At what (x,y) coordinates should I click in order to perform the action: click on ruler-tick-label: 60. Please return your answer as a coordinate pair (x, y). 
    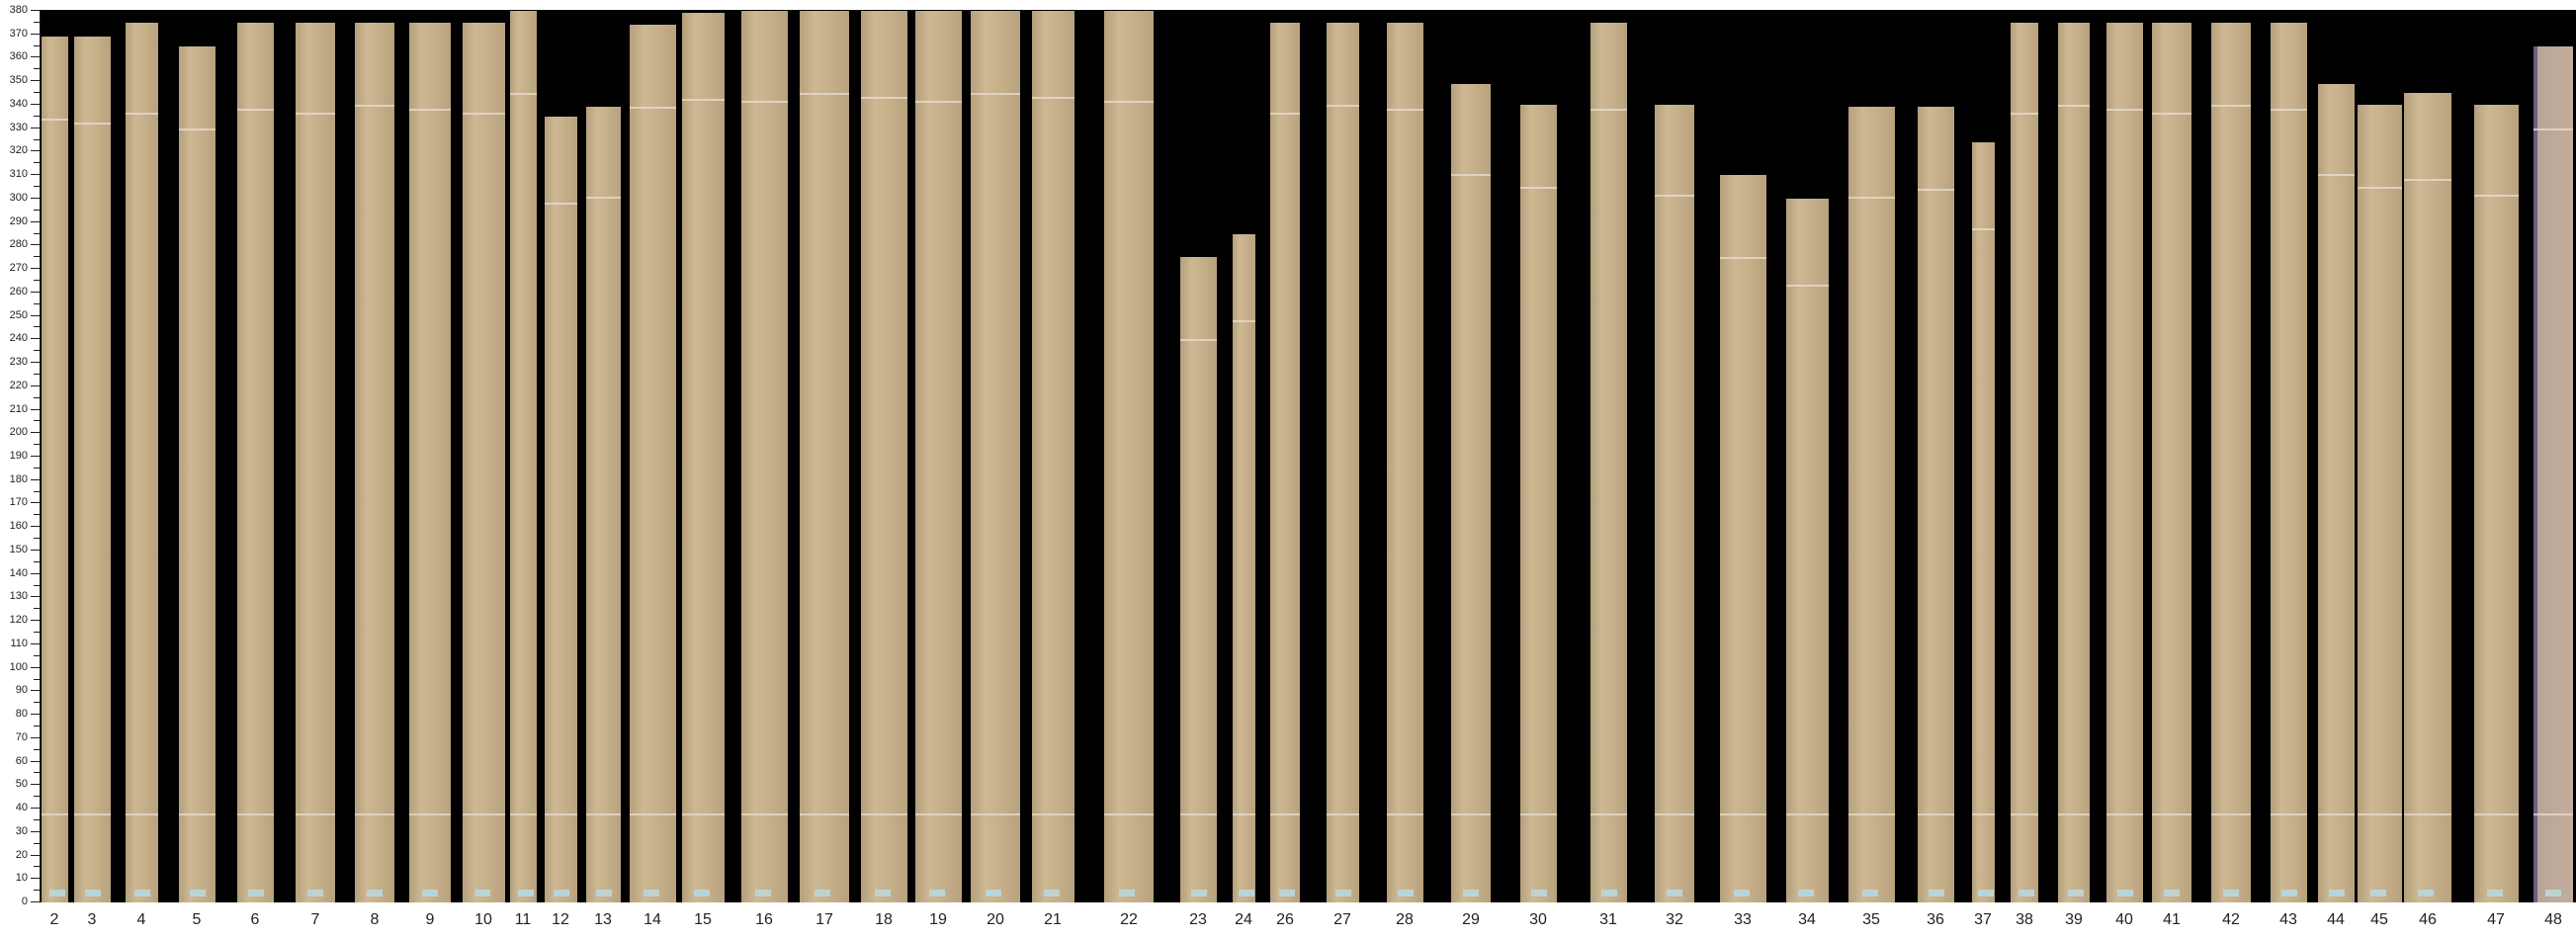
    Looking at the image, I should click on (21, 760).